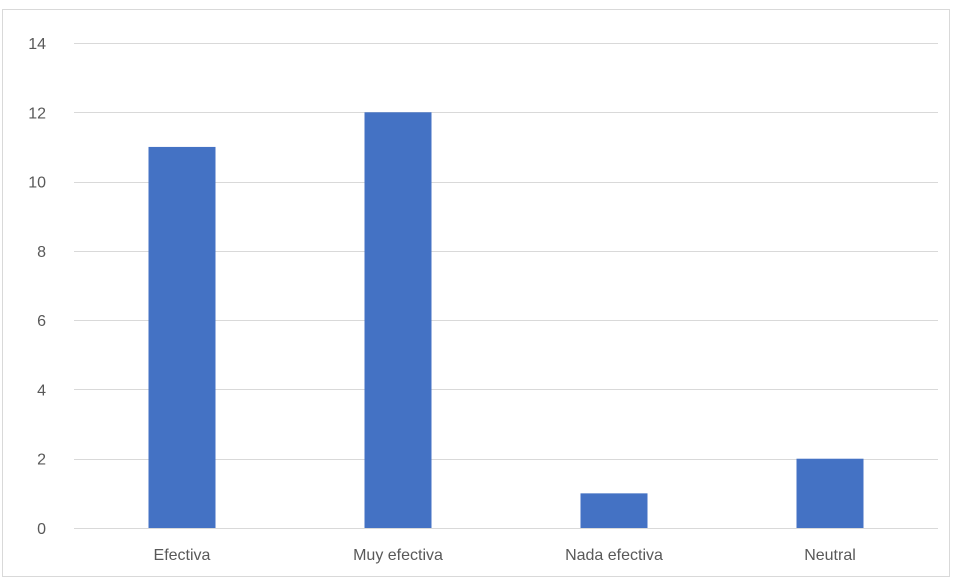 Image resolution: width=955 pixels, height=581 pixels. I want to click on bar-neutral, so click(830, 493).